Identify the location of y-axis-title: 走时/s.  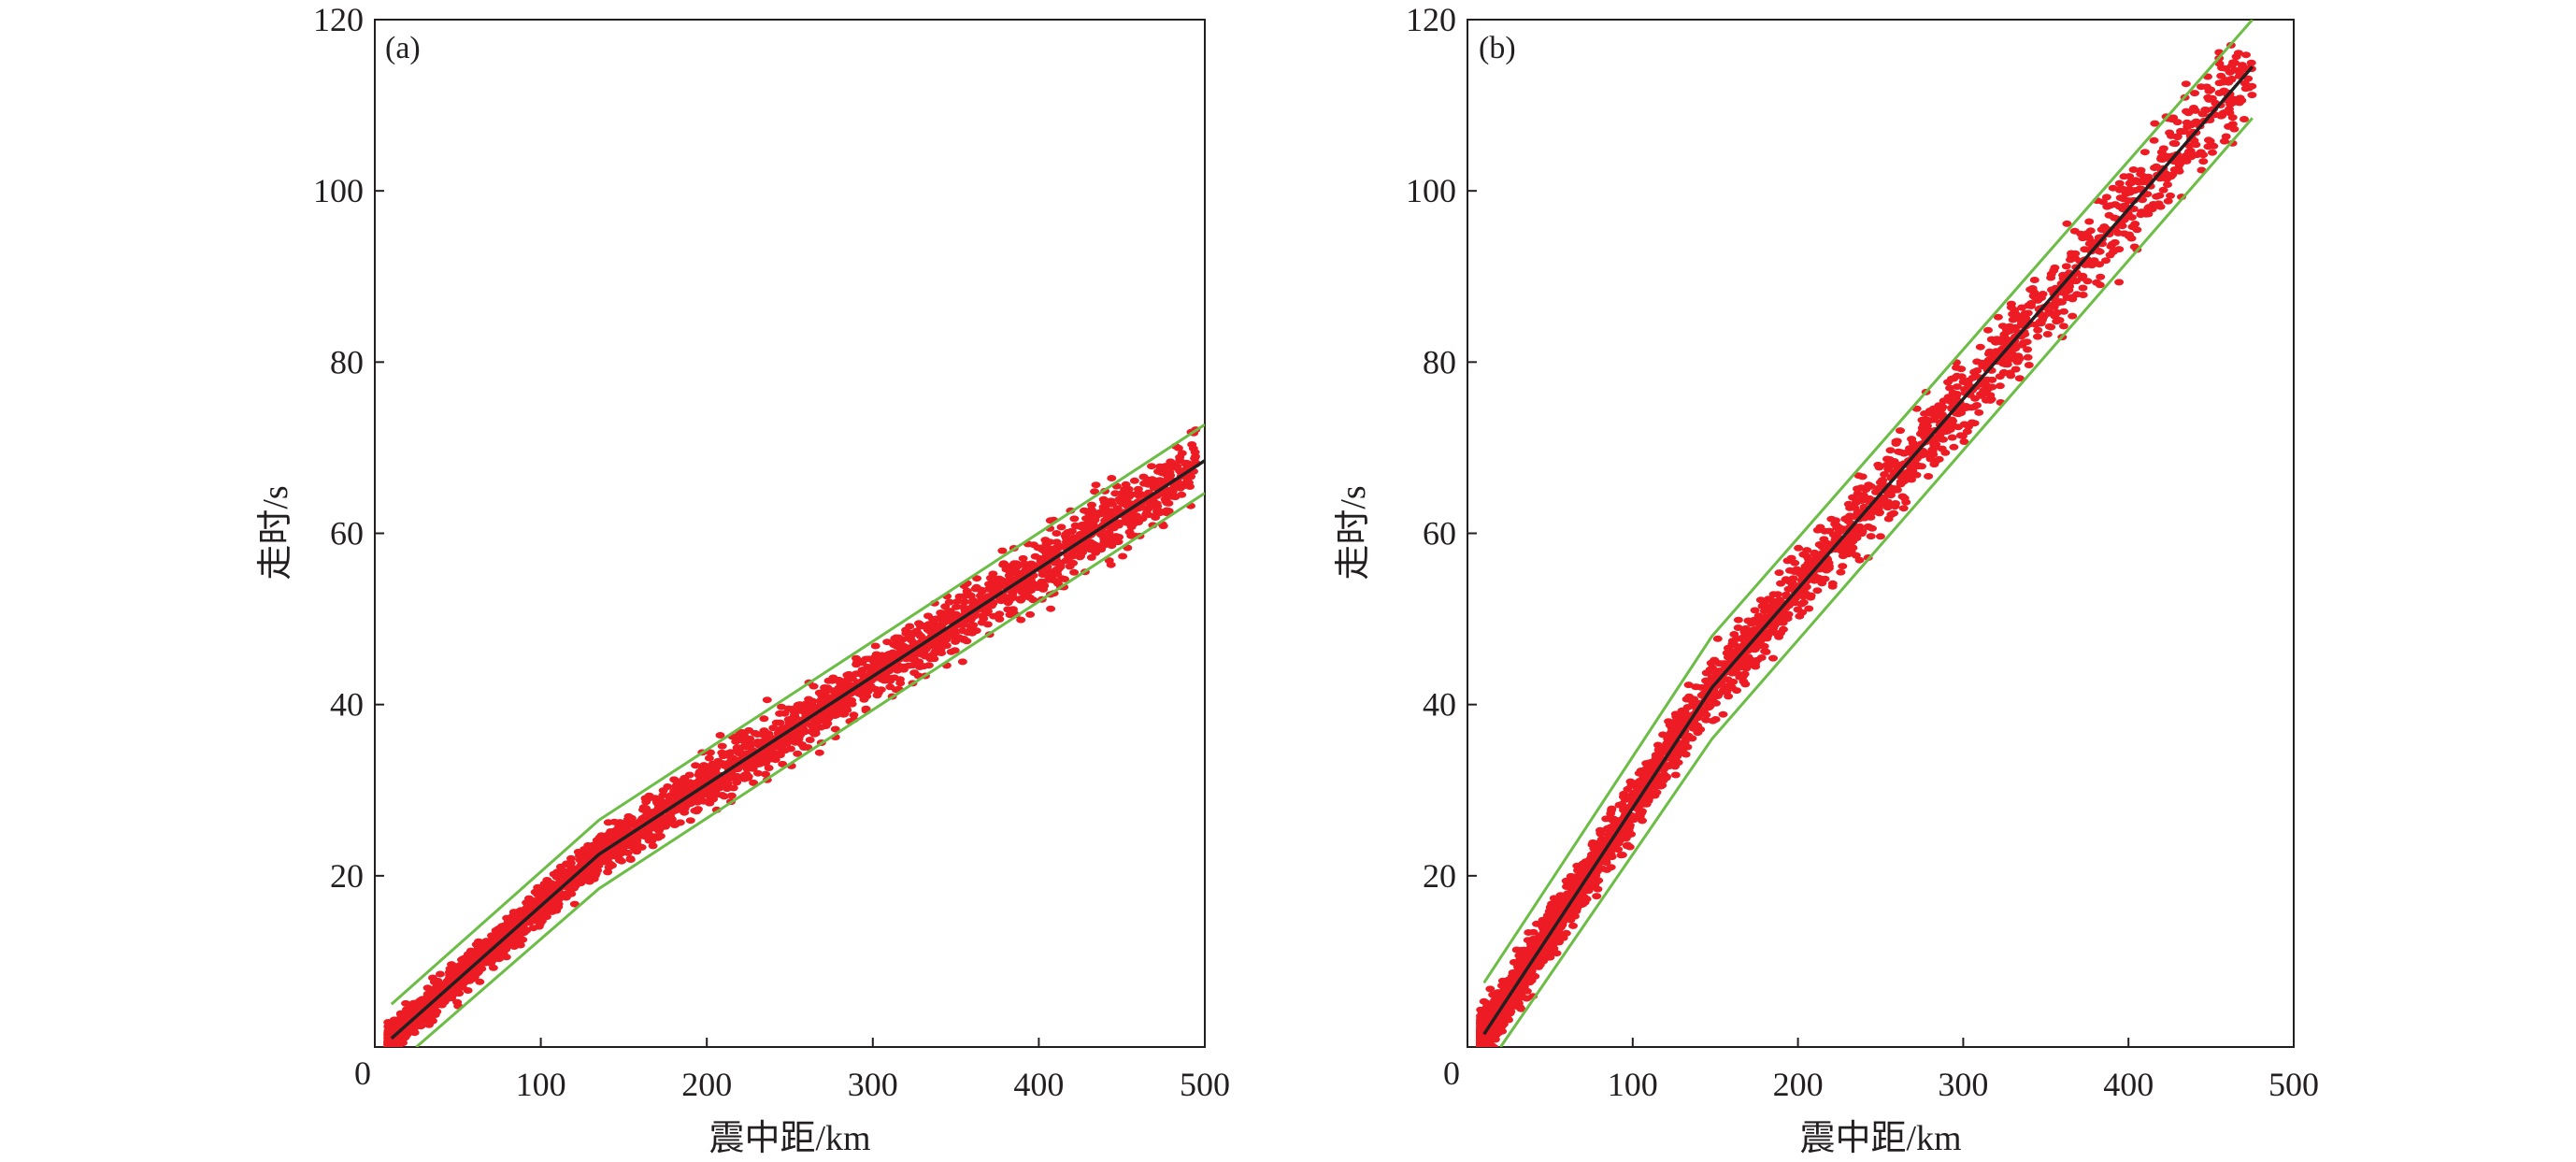
(1353, 532).